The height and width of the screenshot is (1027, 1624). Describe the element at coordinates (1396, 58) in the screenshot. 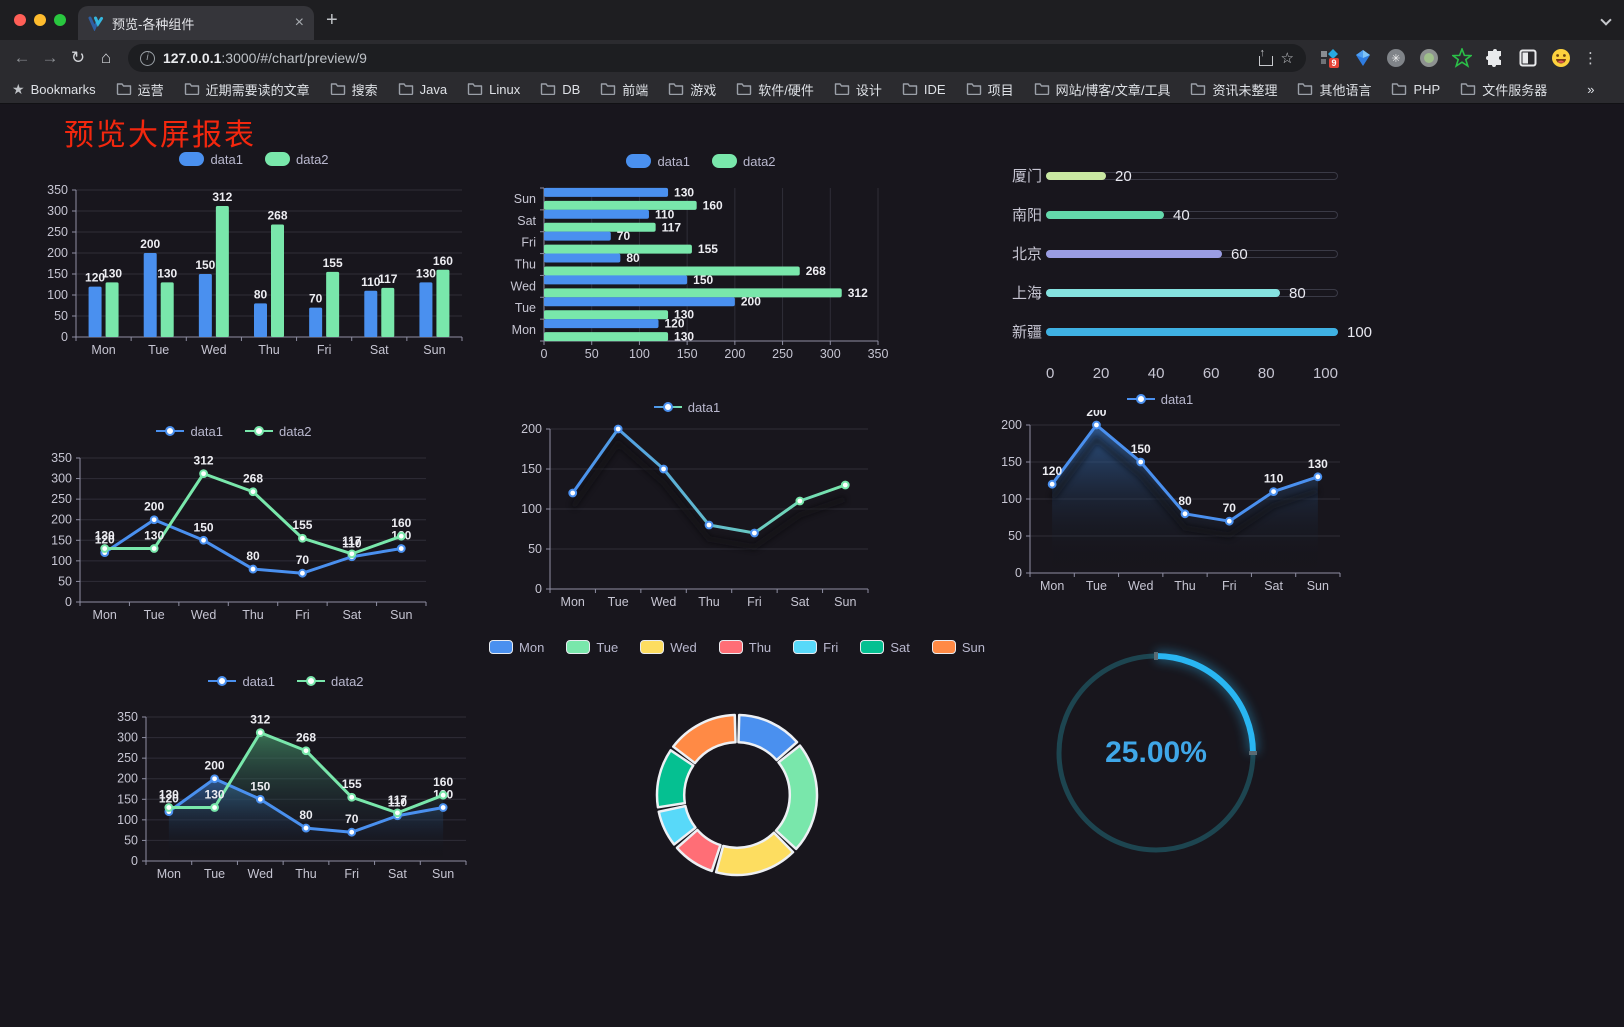

I see `asterisk-circle-extension-icon: ✳` at that location.